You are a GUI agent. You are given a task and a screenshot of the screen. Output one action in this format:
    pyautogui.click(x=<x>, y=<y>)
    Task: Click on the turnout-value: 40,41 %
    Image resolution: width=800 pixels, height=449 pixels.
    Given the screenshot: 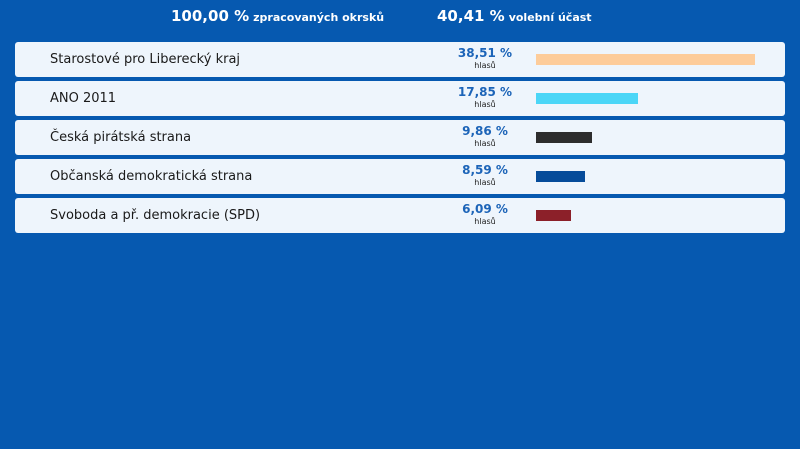 What is the action you would take?
    pyautogui.click(x=471, y=16)
    